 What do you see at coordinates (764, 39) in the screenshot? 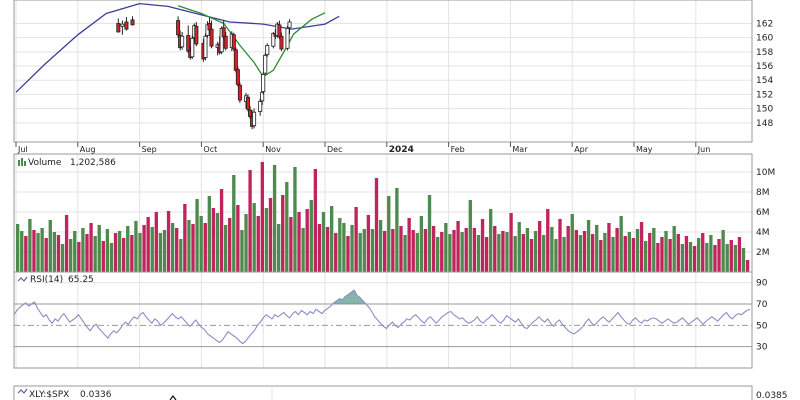
I see `price-y-tick-label: 160` at bounding box center [764, 39].